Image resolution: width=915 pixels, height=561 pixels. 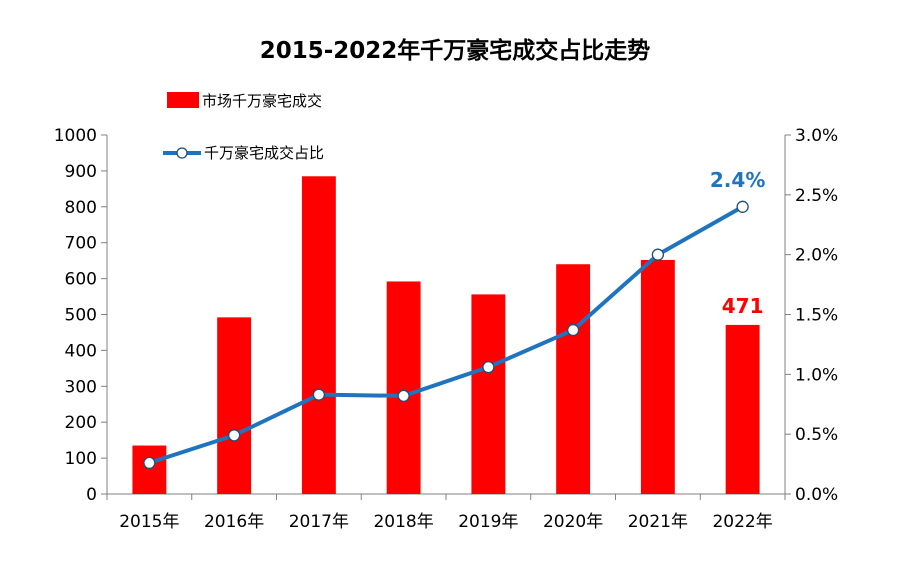 What do you see at coordinates (319, 522) in the screenshot?
I see `x-tick-label: 2017年` at bounding box center [319, 522].